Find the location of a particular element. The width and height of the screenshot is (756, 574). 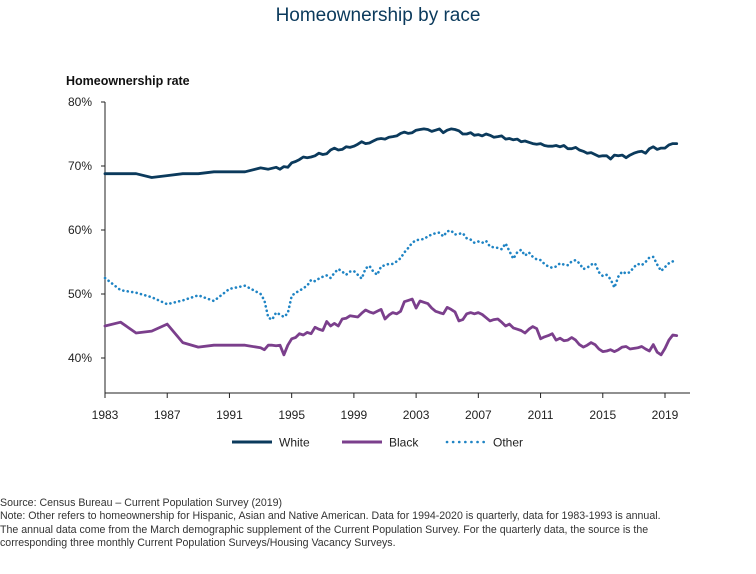

legend-label-black: Black is located at coordinates (404, 443).